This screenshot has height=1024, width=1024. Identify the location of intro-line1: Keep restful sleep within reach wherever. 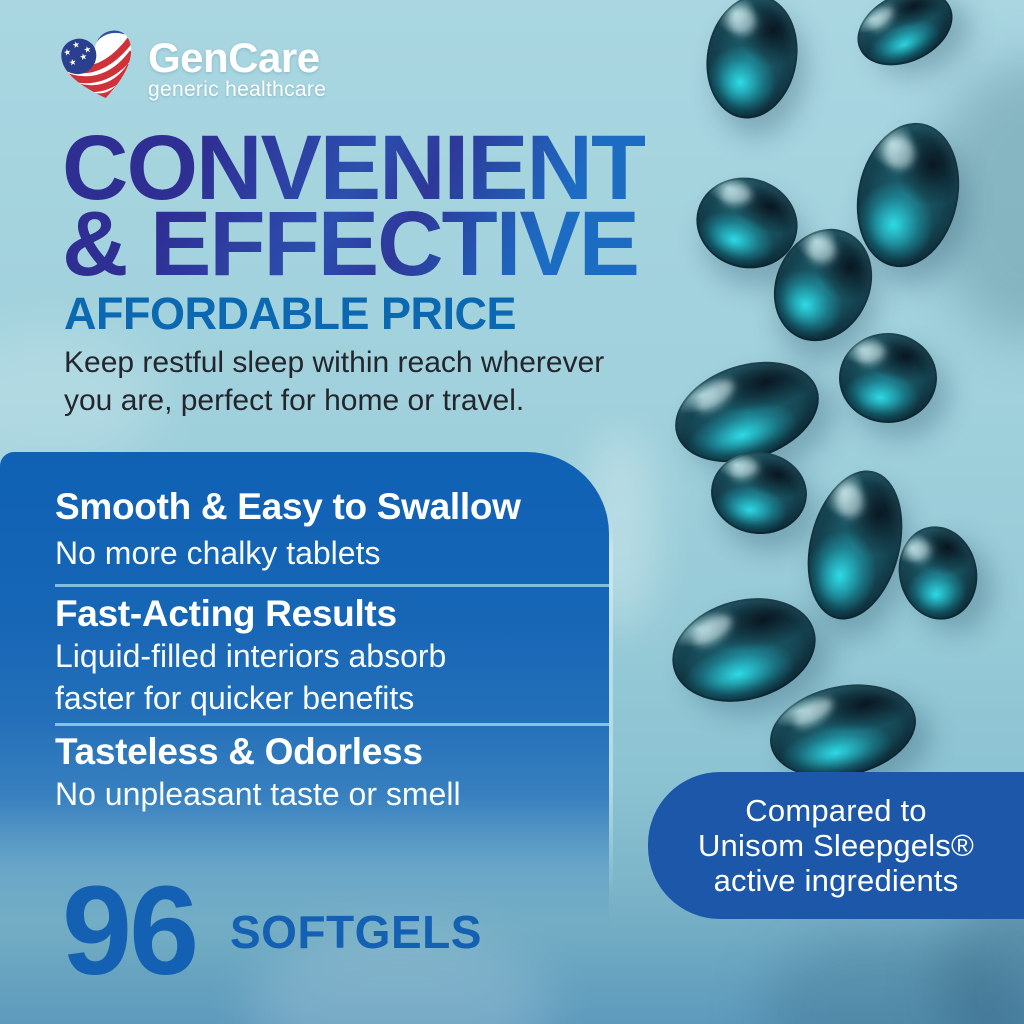
(334, 362).